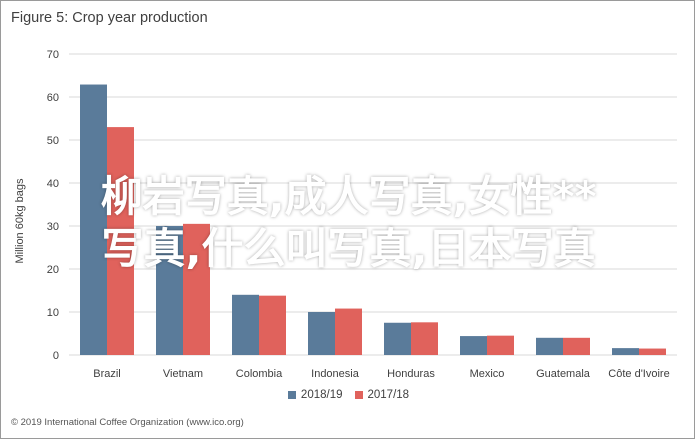 The height and width of the screenshot is (439, 695). What do you see at coordinates (53, 98) in the screenshot?
I see `y-tick-label: 60` at bounding box center [53, 98].